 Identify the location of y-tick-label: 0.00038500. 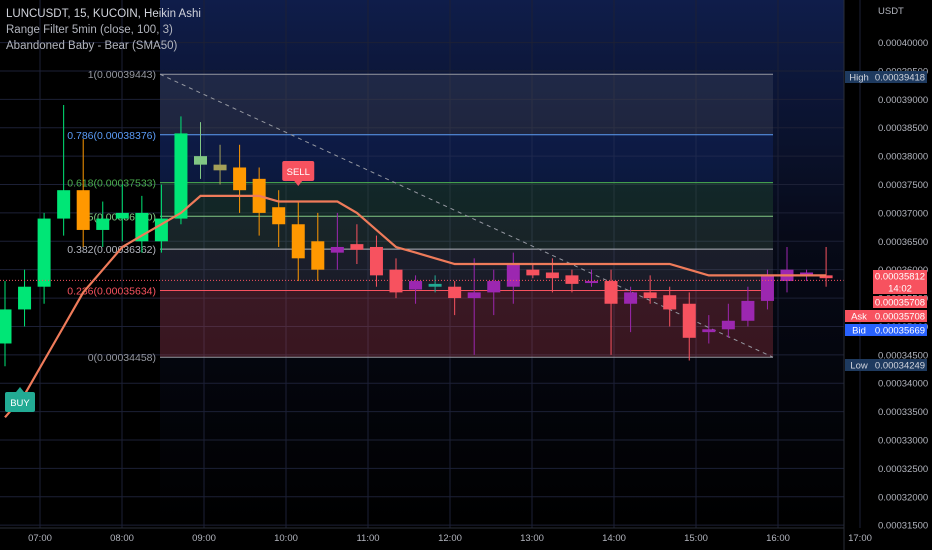
(903, 128).